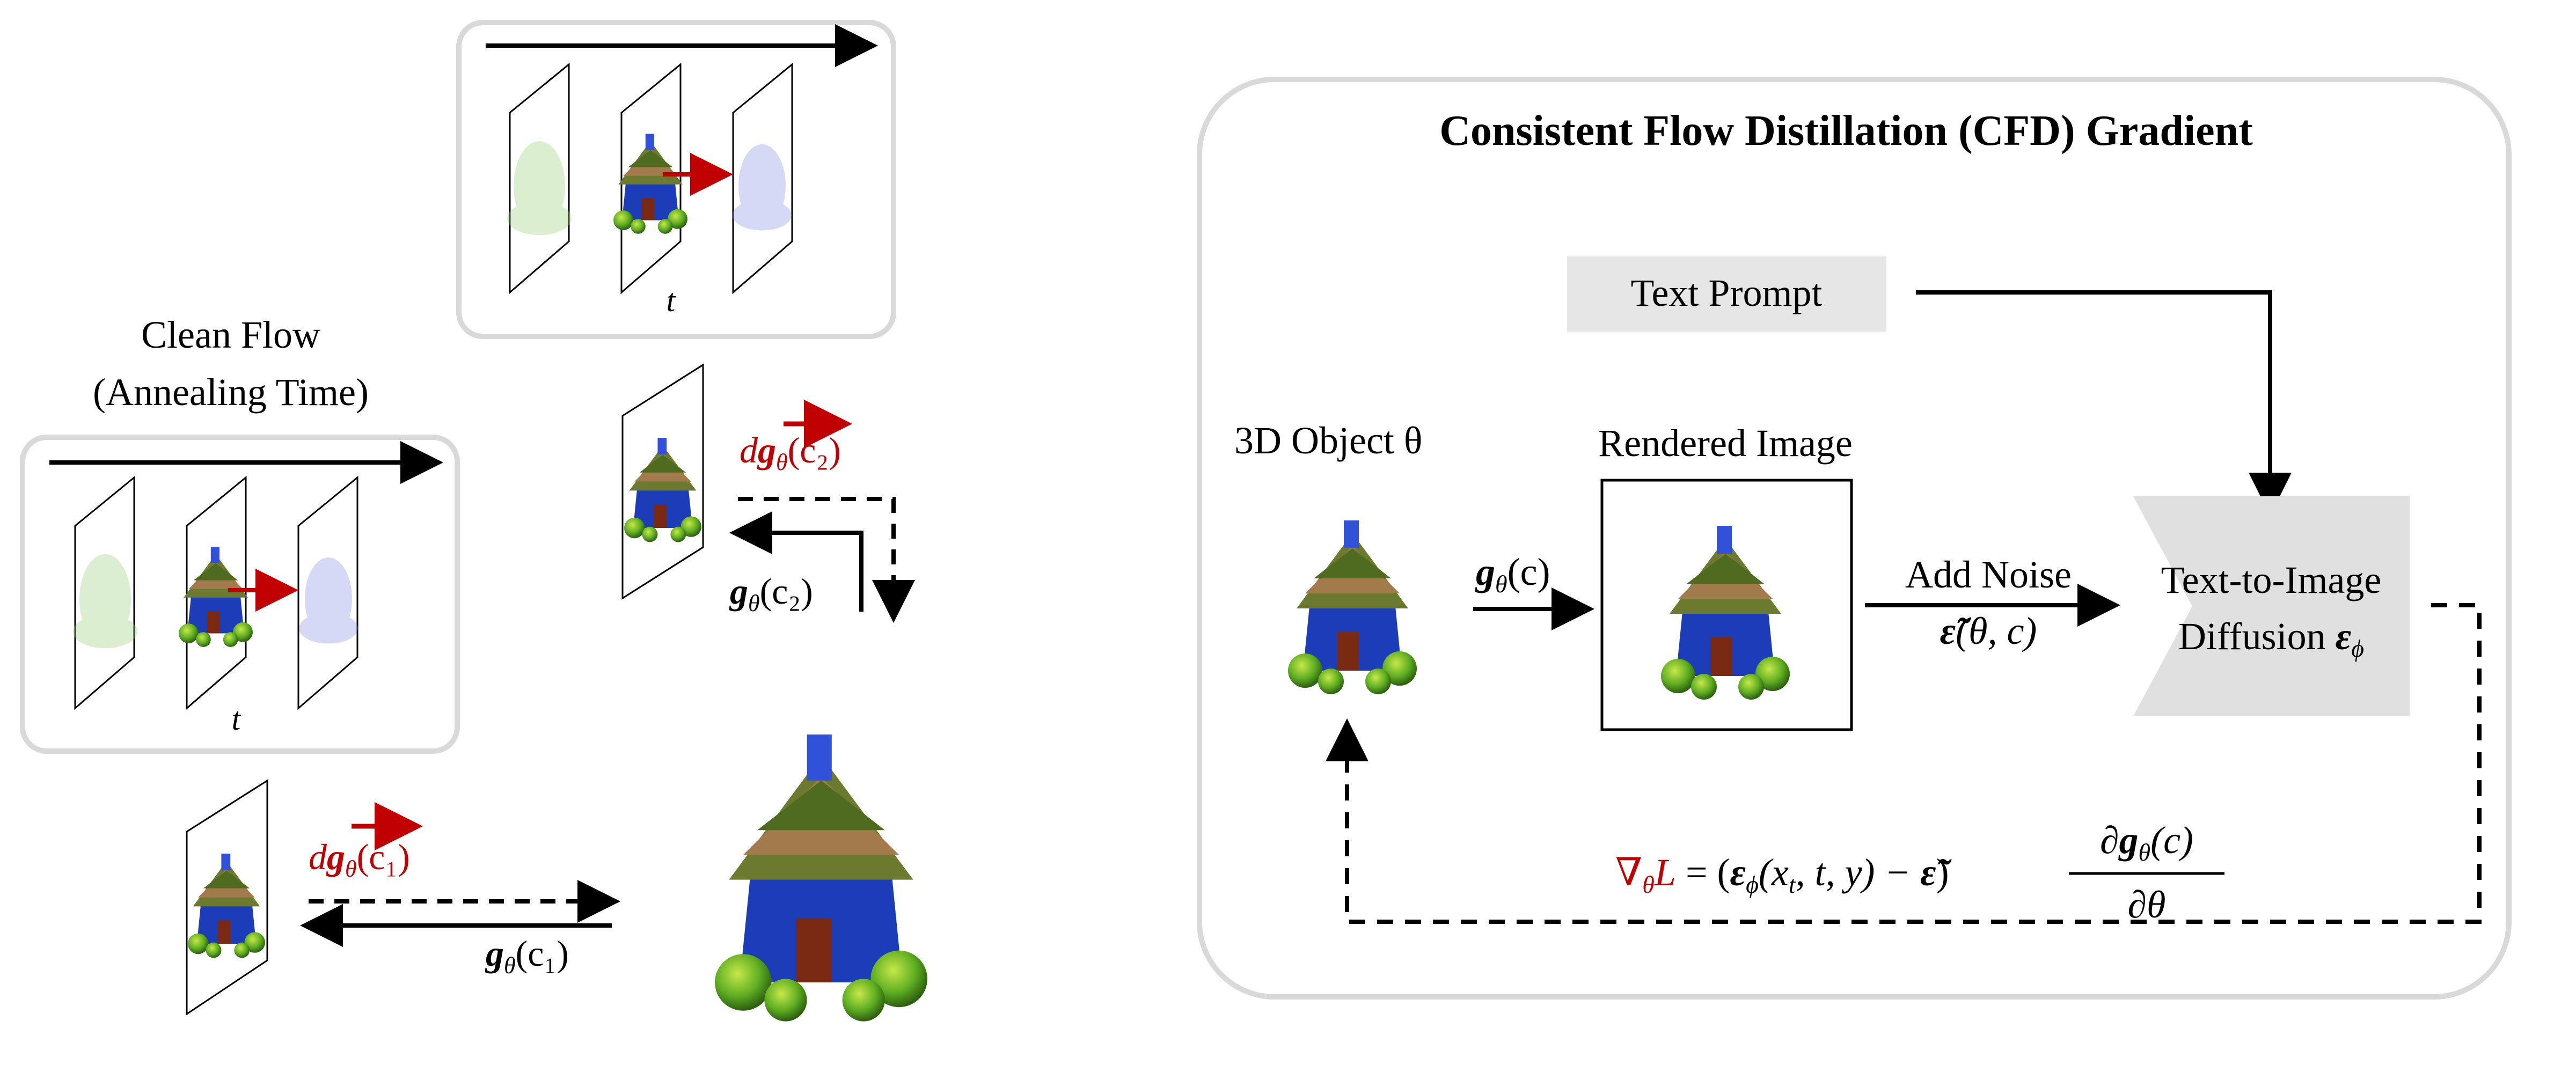 This screenshot has height=1065, width=2576. I want to click on ghost-flow-clean-1-base, so click(105, 632).